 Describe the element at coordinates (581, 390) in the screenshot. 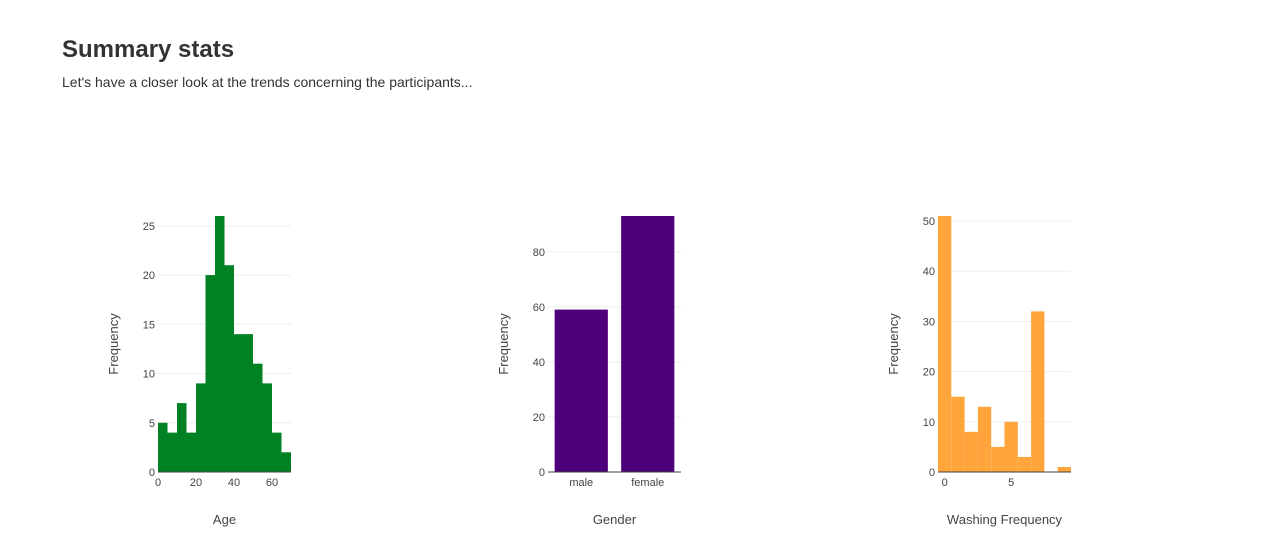

I see `bar-male` at that location.